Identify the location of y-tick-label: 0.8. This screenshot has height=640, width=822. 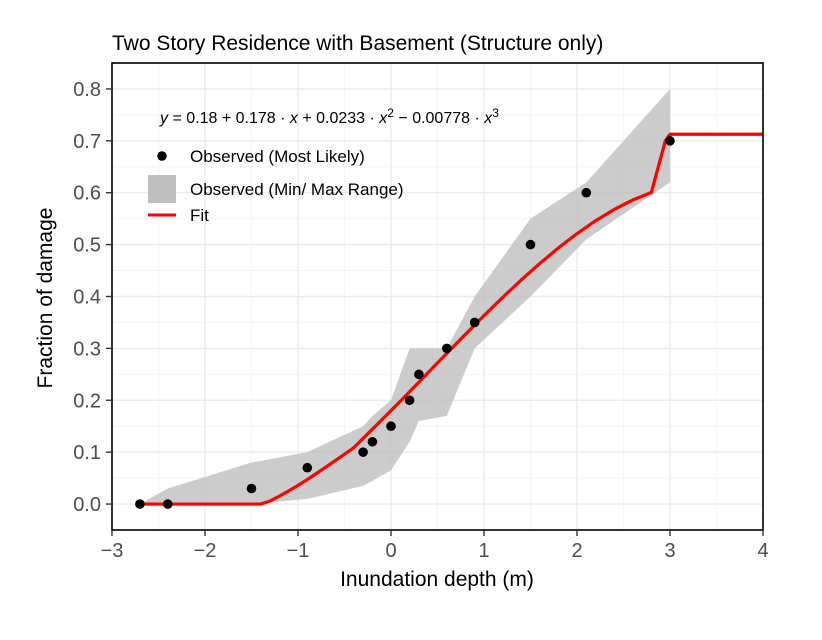
(87, 90).